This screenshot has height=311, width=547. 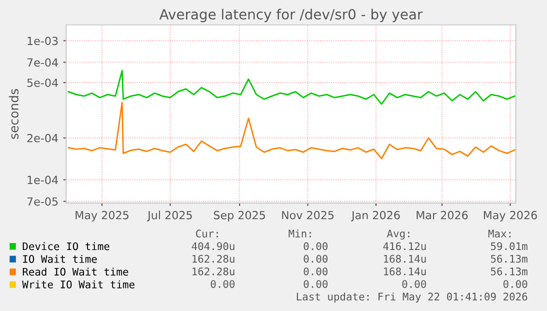 I want to click on text: 404.90u, so click(x=213, y=246).